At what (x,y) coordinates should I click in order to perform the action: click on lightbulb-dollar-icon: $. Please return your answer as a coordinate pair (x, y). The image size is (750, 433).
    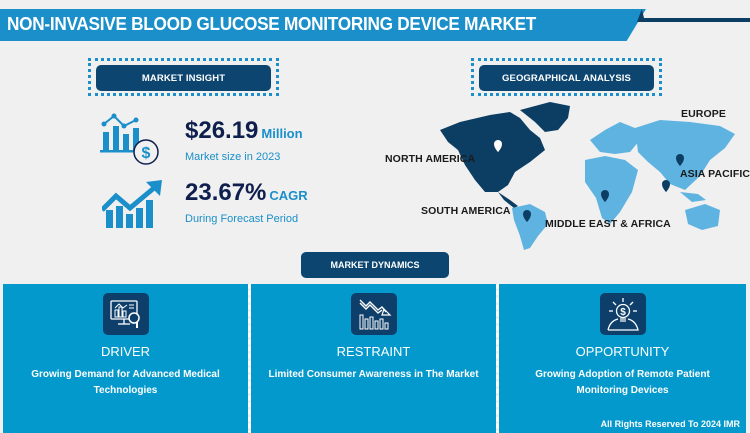
    Looking at the image, I should click on (622, 314).